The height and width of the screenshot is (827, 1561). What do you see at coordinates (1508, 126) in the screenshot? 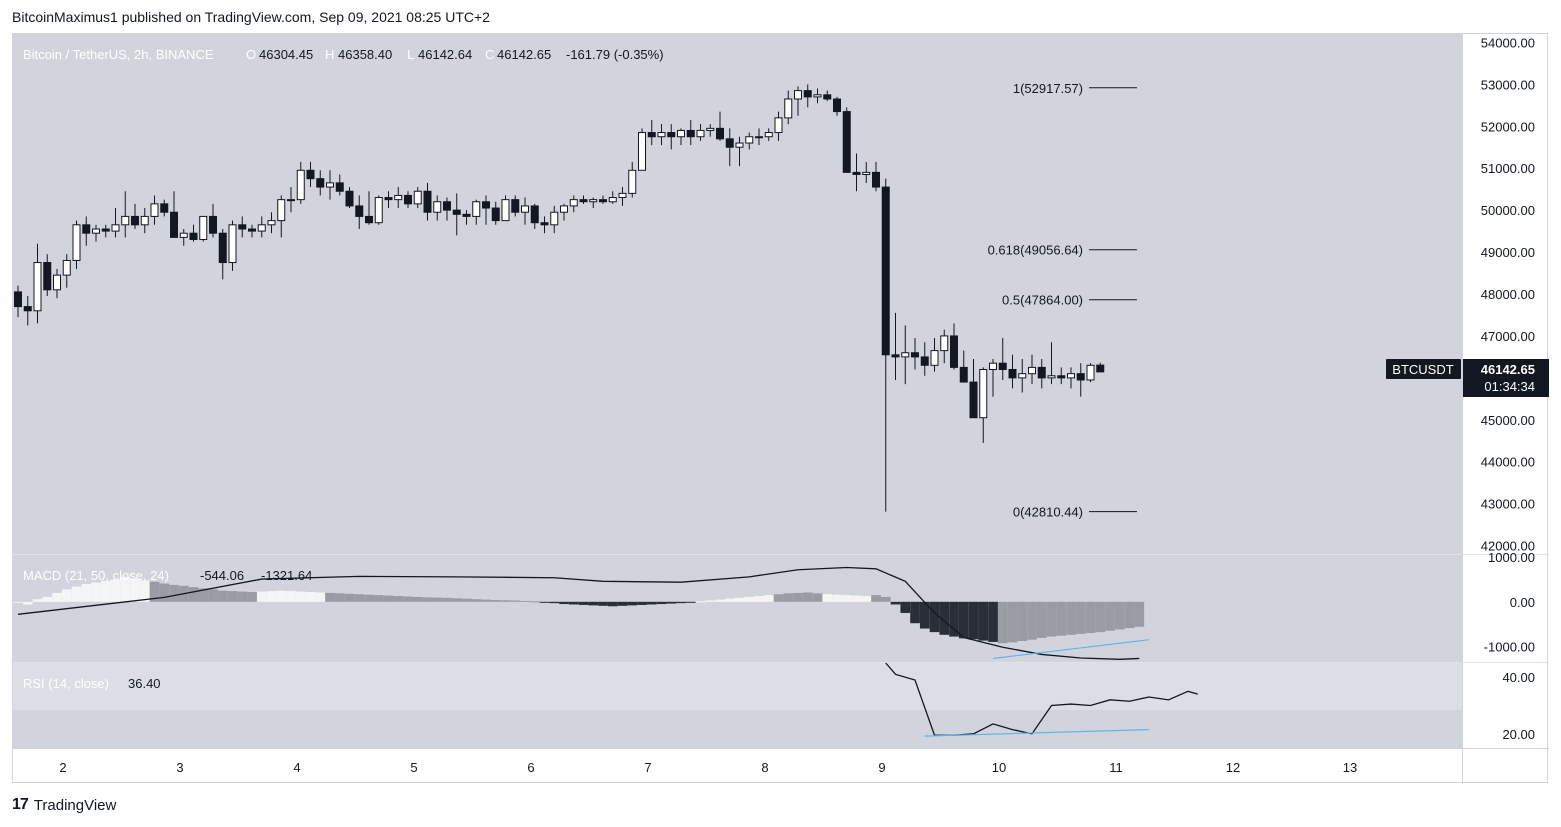
I see `price-tick: 52000.00` at bounding box center [1508, 126].